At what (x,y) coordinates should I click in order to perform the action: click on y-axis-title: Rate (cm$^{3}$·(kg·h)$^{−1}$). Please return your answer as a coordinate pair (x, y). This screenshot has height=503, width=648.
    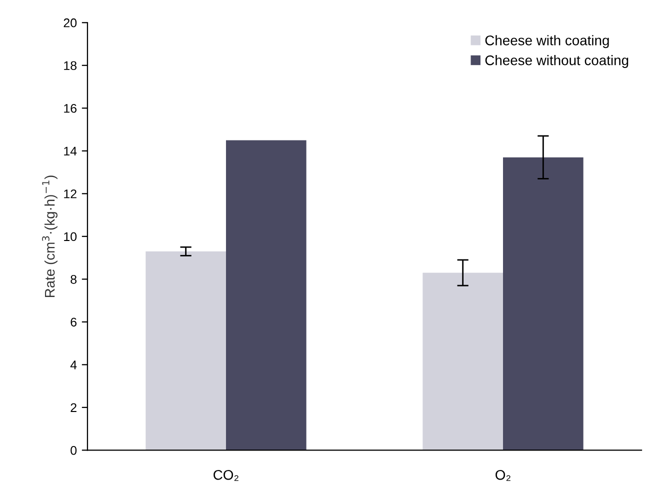
    Looking at the image, I should click on (50, 237).